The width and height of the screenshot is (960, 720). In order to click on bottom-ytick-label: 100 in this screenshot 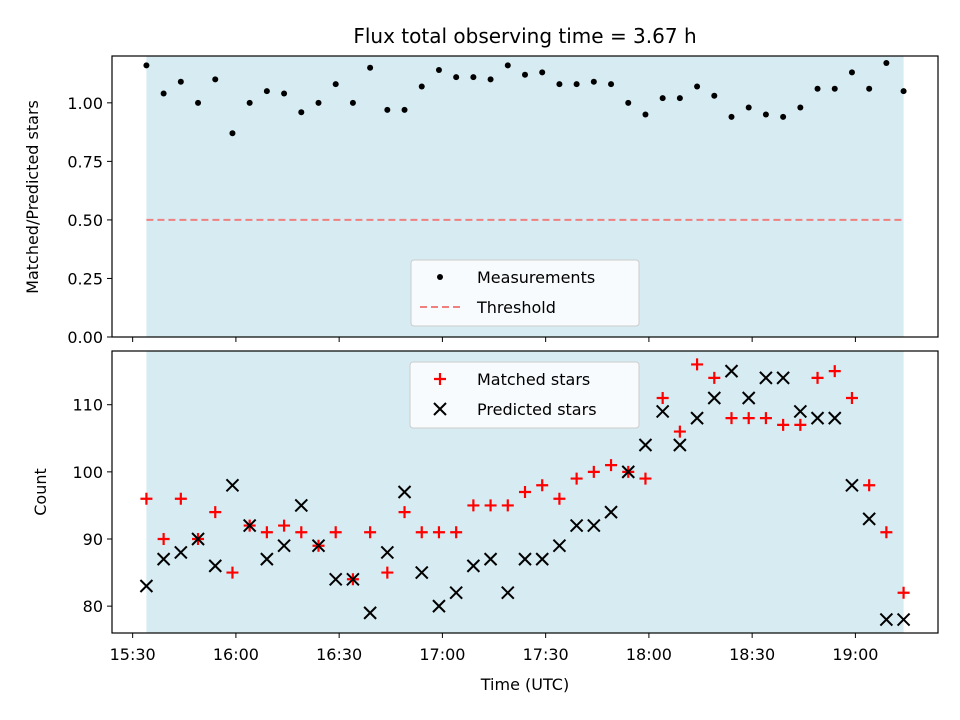, I will do `click(87, 472)`.